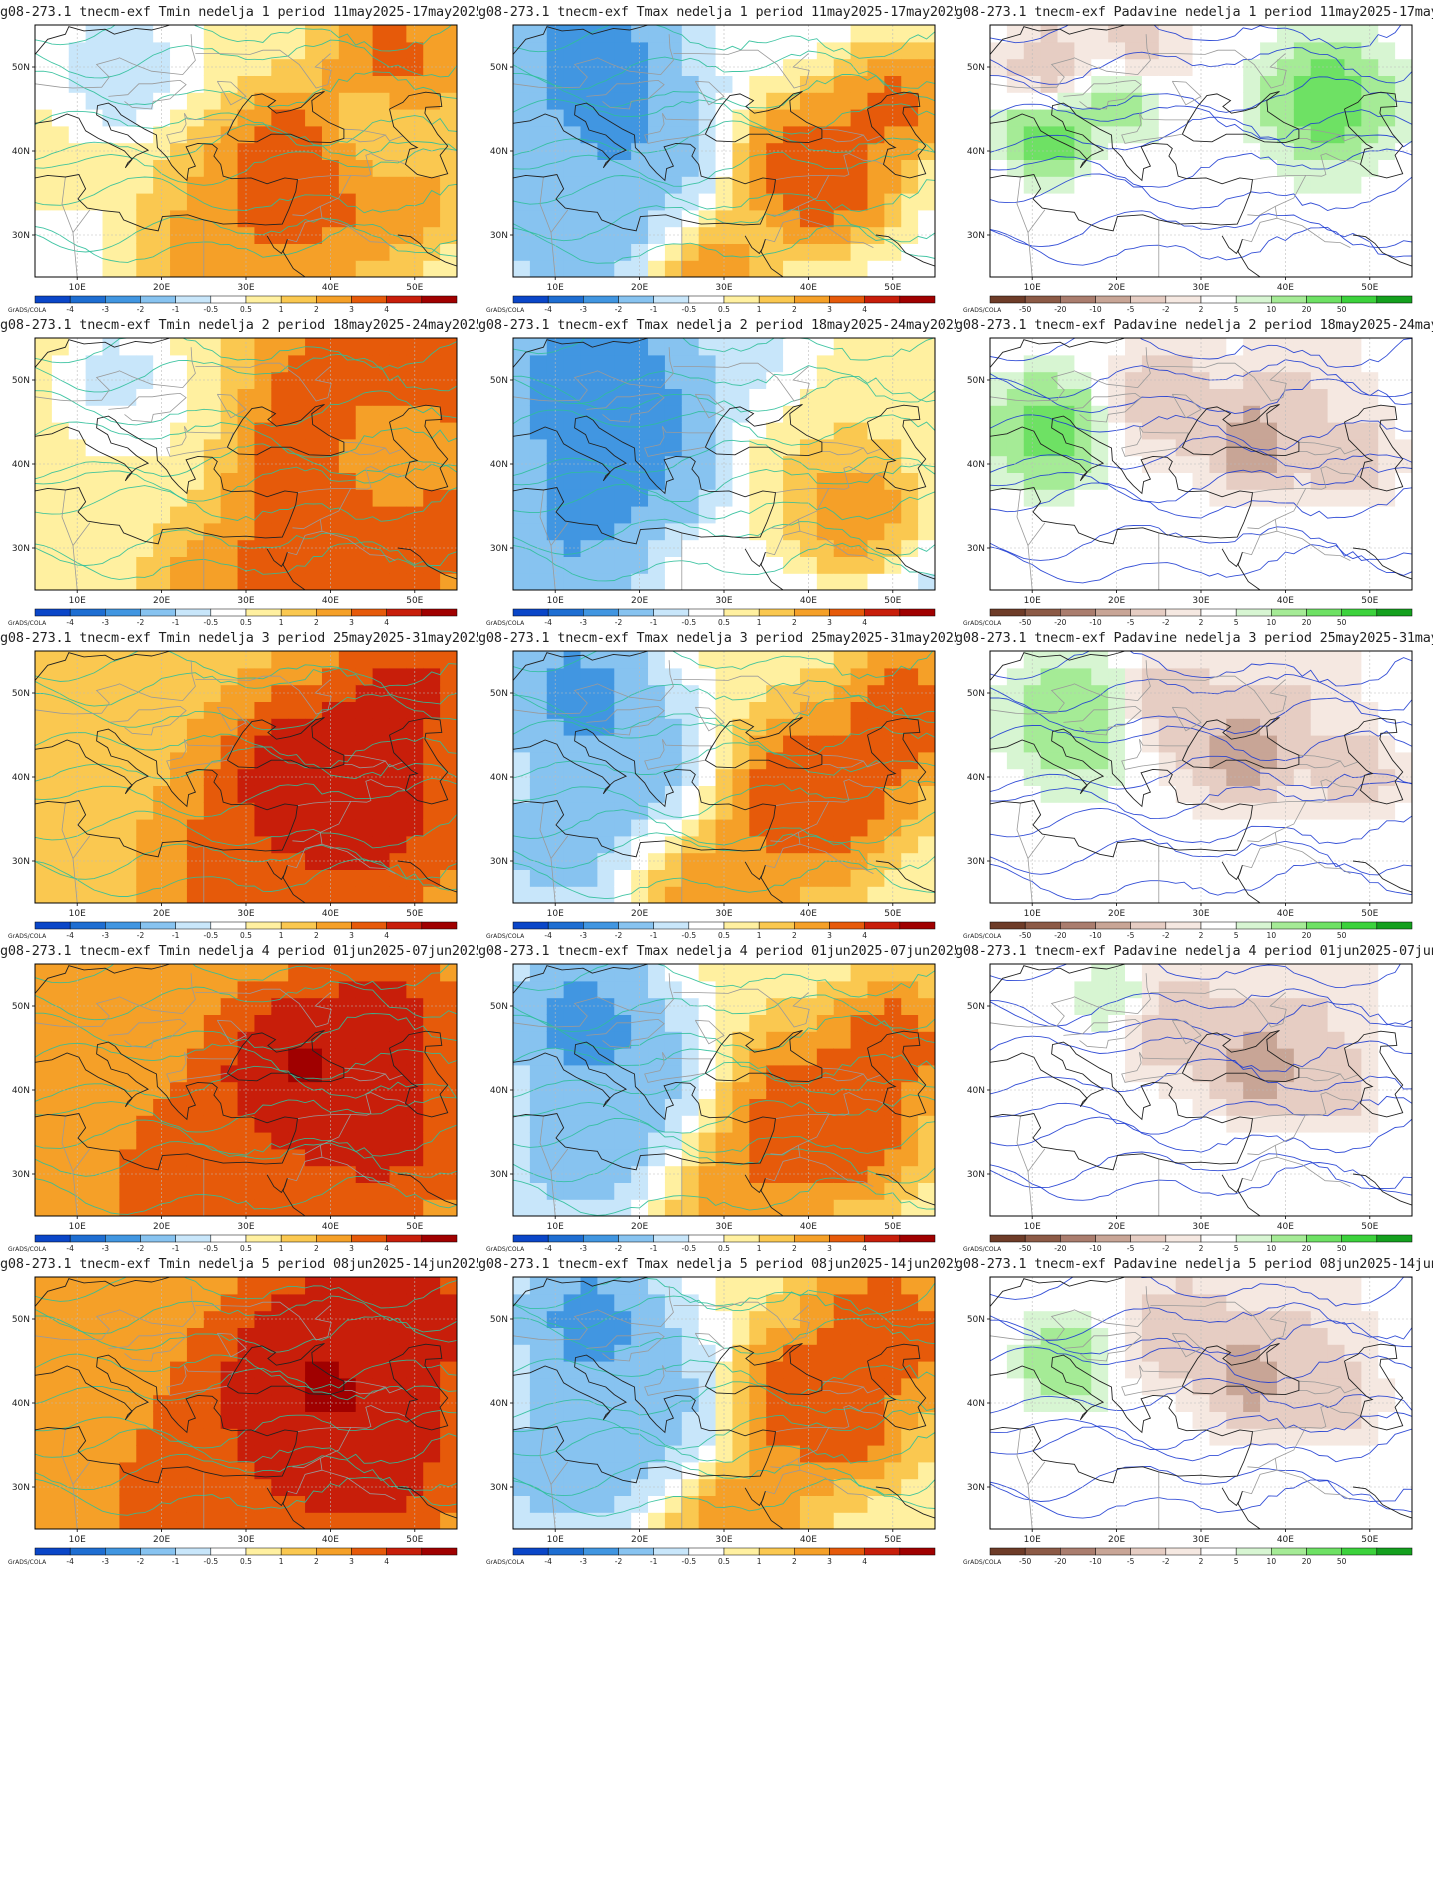 The height and width of the screenshot is (1895, 1433). Describe the element at coordinates (1201, 930) in the screenshot. I see `color-legend: -50 -20 -10 -5 -2 2 5 10 20 50` at that location.